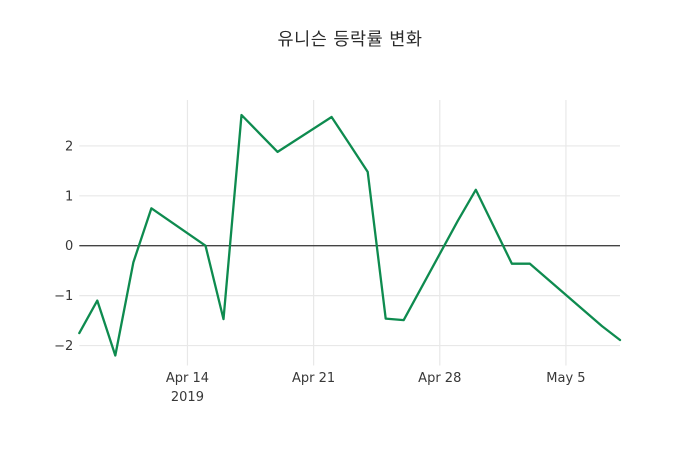  What do you see at coordinates (63, 346) in the screenshot?
I see `y-tick-label: −2` at bounding box center [63, 346].